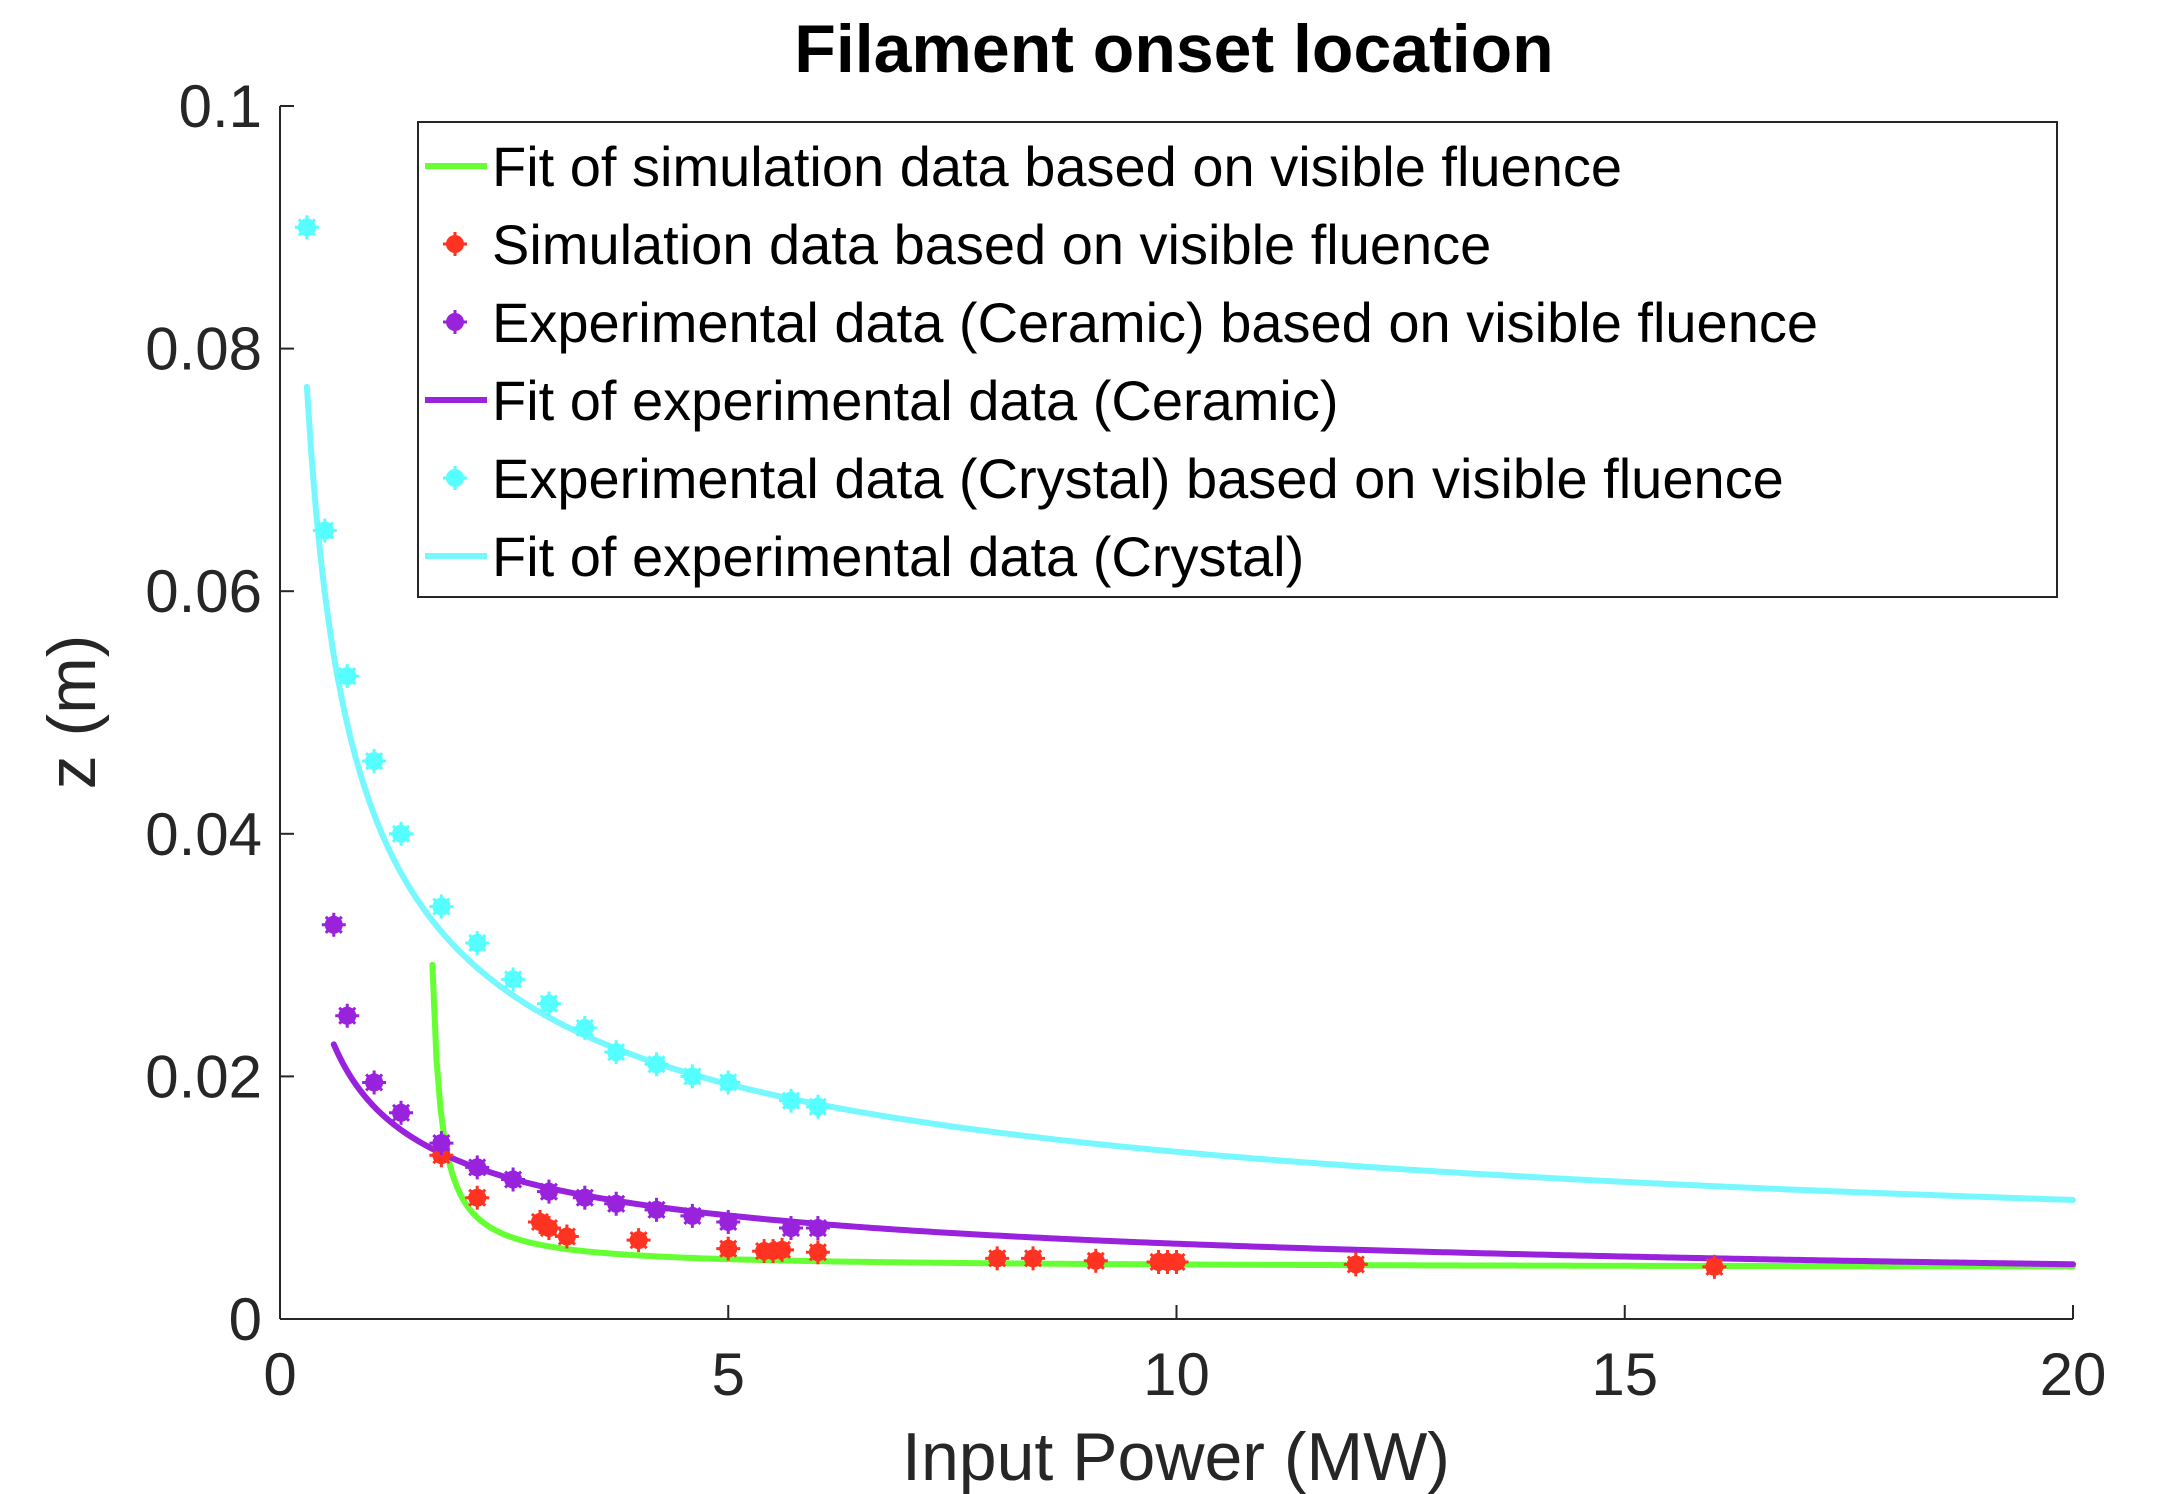 This screenshot has width=2158, height=1494. I want to click on y-tick-label: 0.02, so click(203, 1076).